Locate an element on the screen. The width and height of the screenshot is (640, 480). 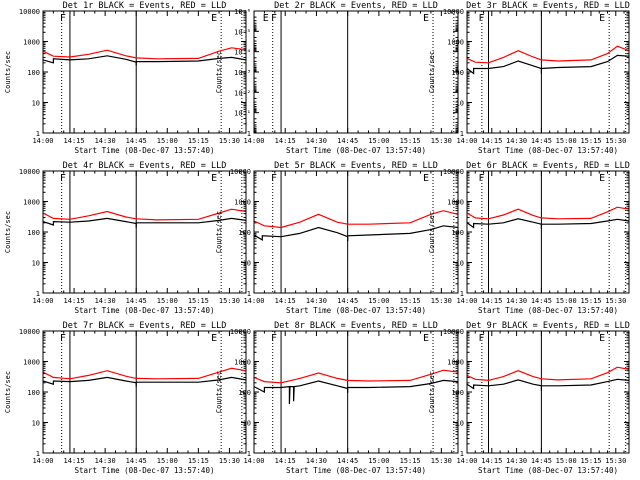
y-tick-label: 10⁻¹ is located at coordinates (242, 114).